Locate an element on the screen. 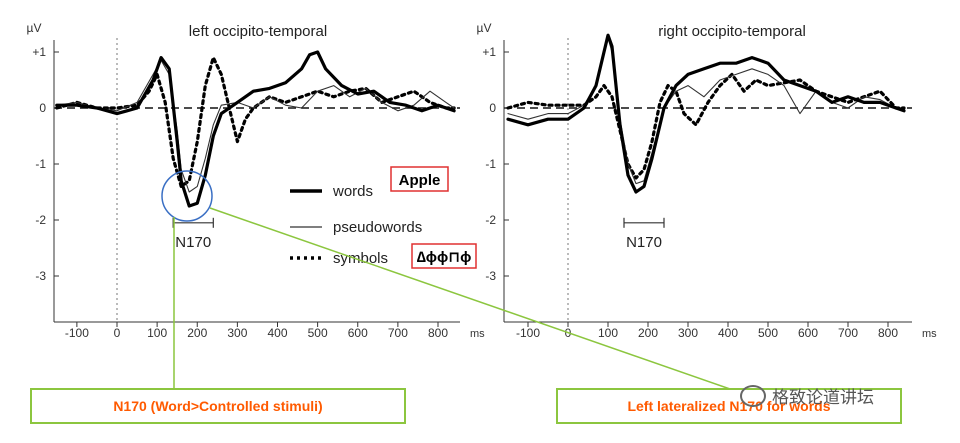 The height and width of the screenshot is (443, 960). legend-label-symbols: symbols is located at coordinates (360, 258).